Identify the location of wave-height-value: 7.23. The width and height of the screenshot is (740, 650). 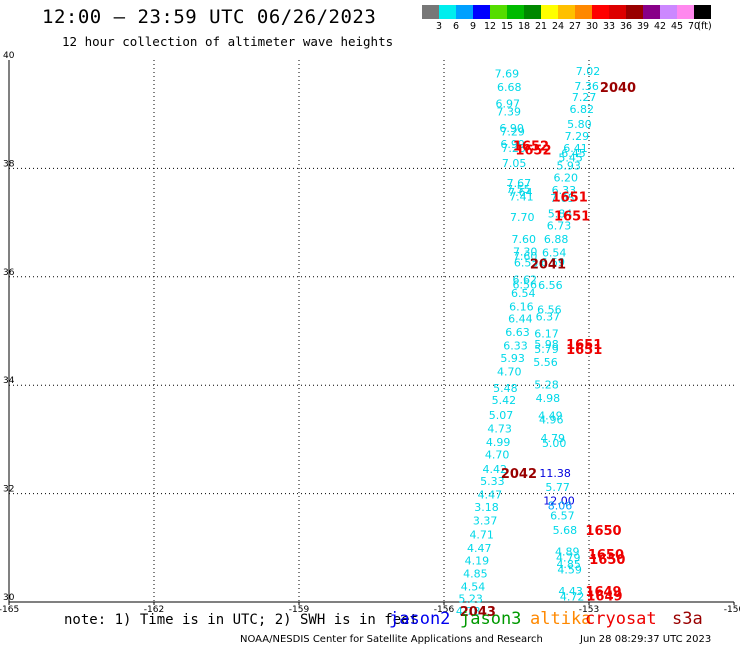
(513, 148).